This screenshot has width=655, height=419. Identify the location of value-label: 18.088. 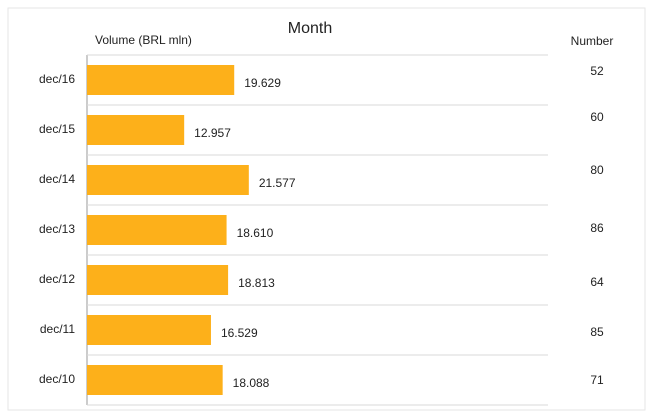
(251, 383).